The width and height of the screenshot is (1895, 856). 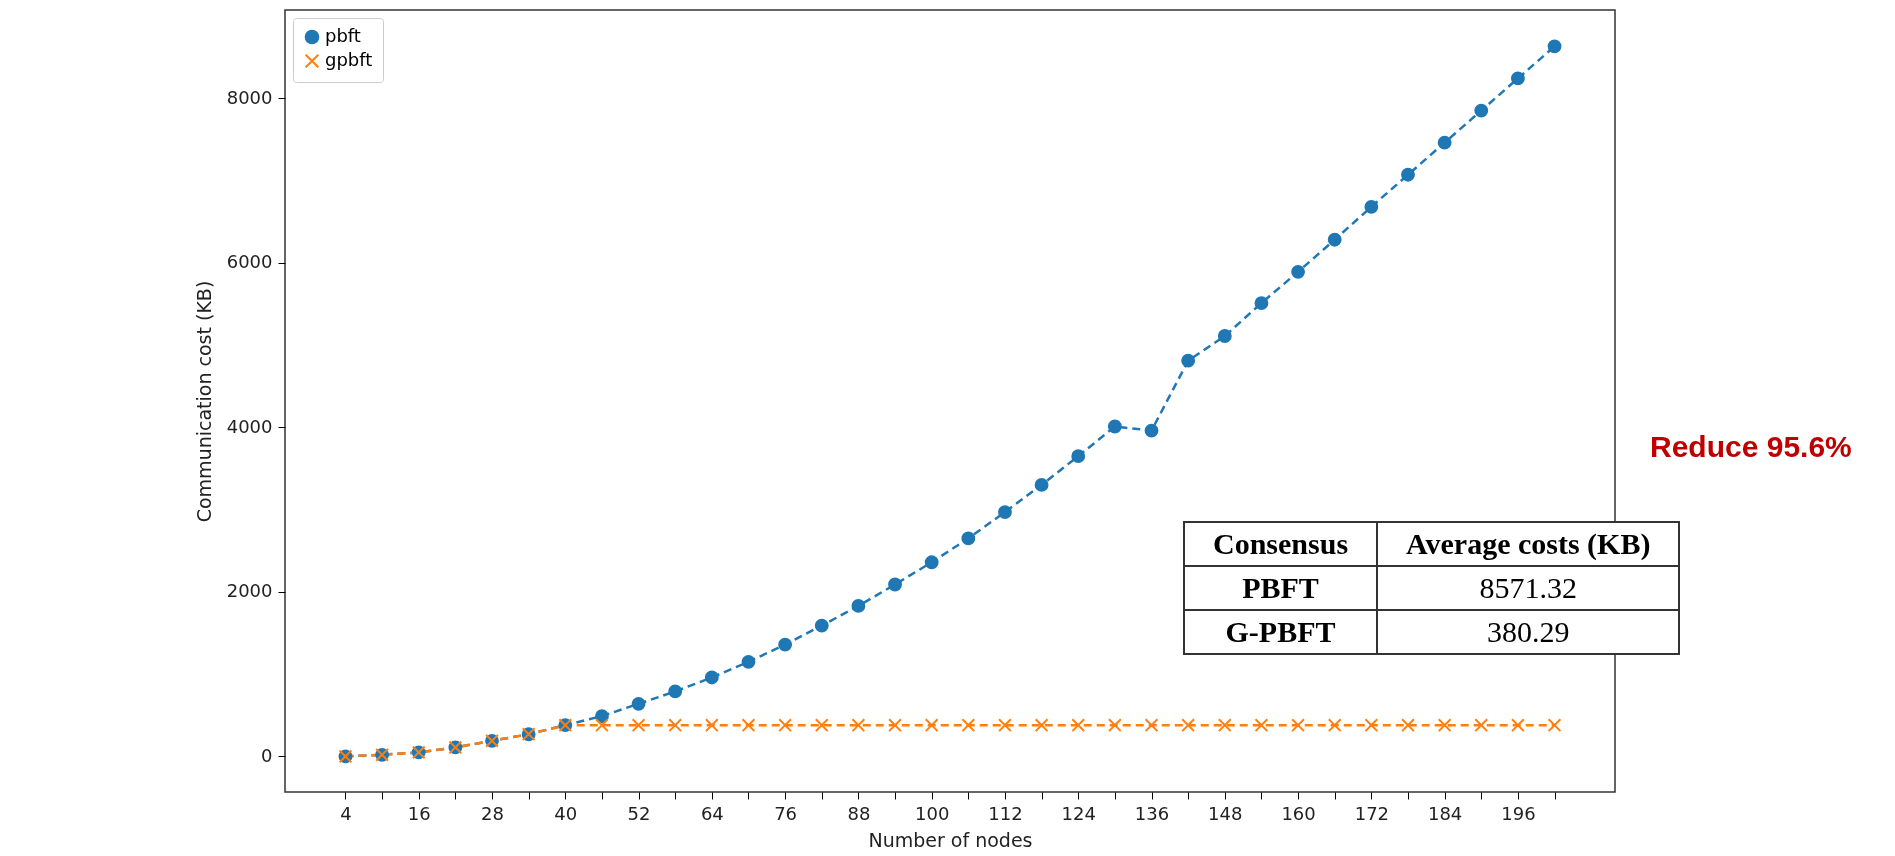 I want to click on x-tick-label: 100, so click(x=932, y=813).